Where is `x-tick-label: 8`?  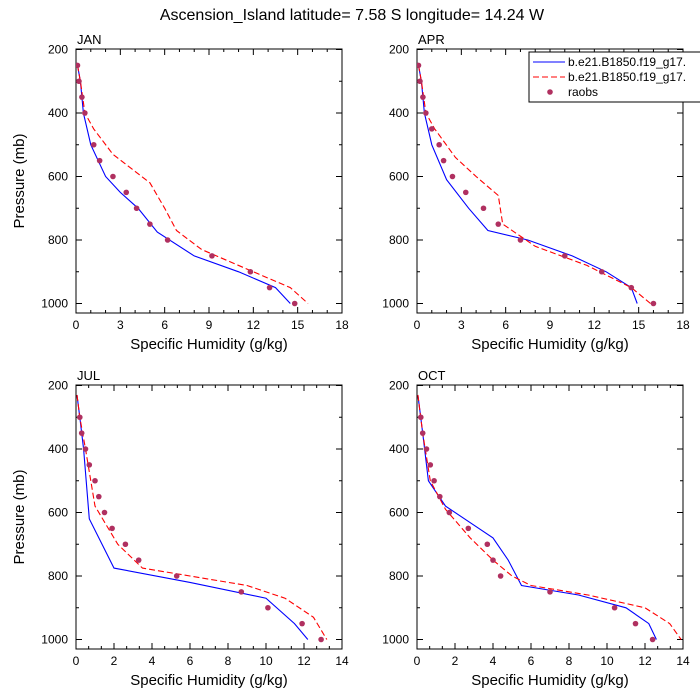
x-tick-label: 8 is located at coordinates (228, 661).